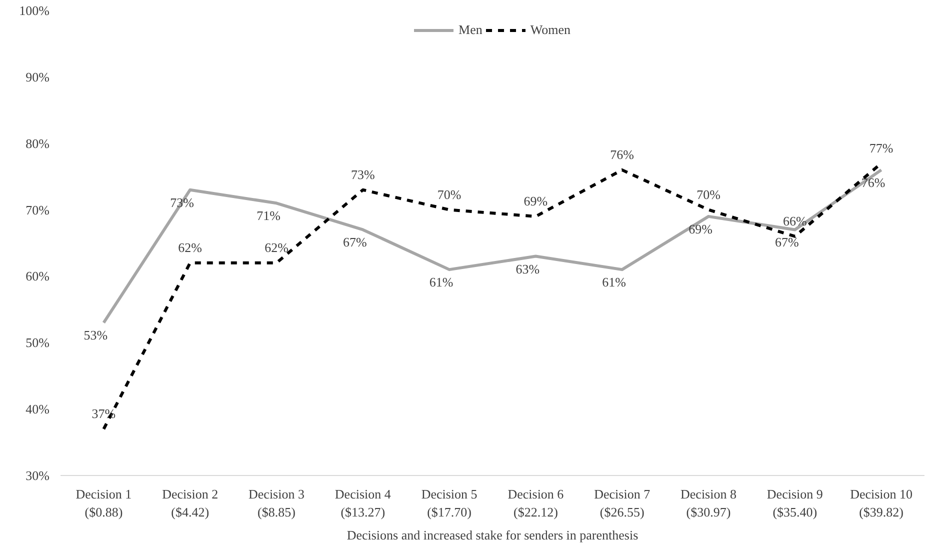 This screenshot has height=545, width=944. Describe the element at coordinates (449, 503) in the screenshot. I see `x-tick-label: Decision 5 ($17.70)` at that location.